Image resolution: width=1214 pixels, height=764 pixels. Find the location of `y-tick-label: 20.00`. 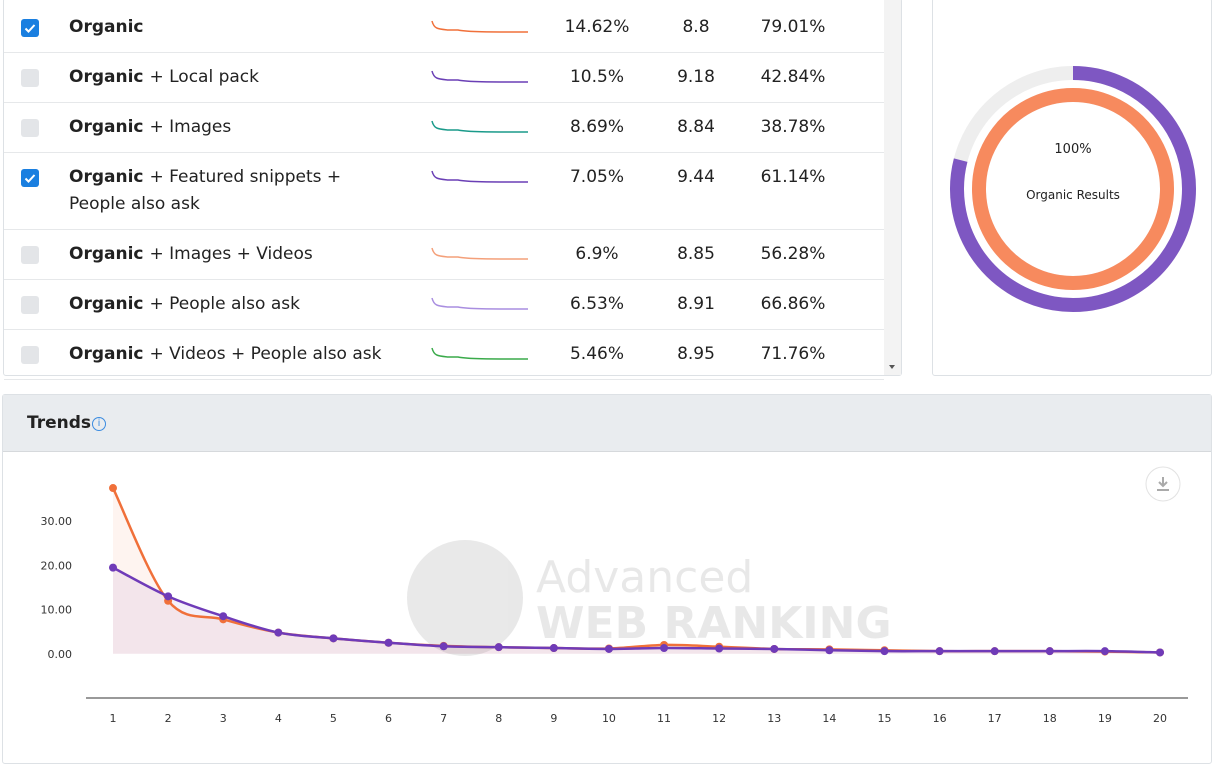

y-tick-label: 20.00 is located at coordinates (57, 565).